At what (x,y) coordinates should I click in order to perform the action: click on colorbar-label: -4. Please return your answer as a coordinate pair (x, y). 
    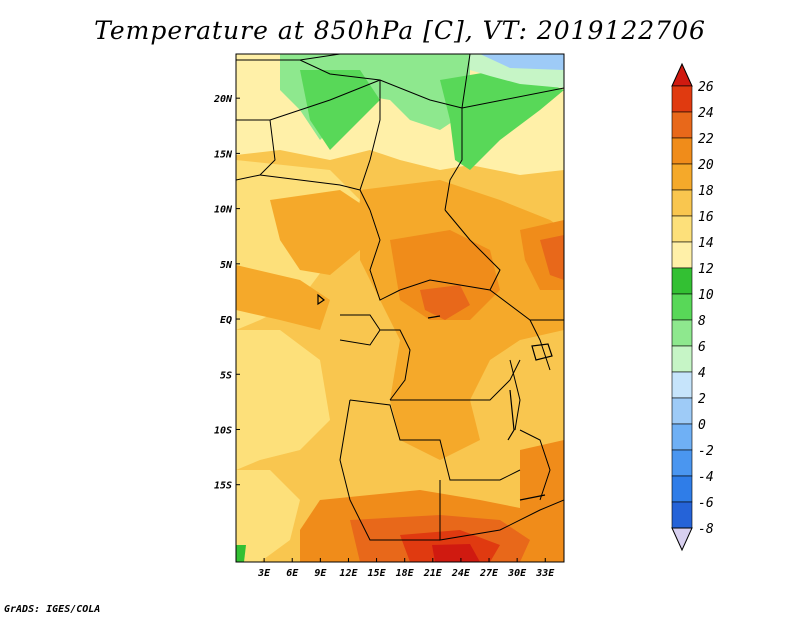
    Looking at the image, I should click on (706, 477).